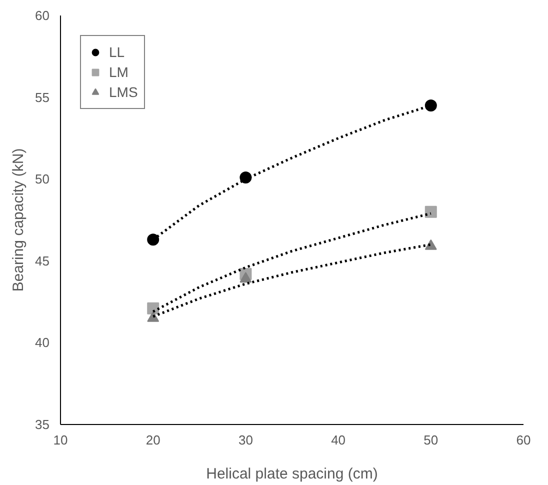 Image resolution: width=548 pixels, height=485 pixels. Describe the element at coordinates (60, 440) in the screenshot. I see `x-tick-label: 10` at that location.